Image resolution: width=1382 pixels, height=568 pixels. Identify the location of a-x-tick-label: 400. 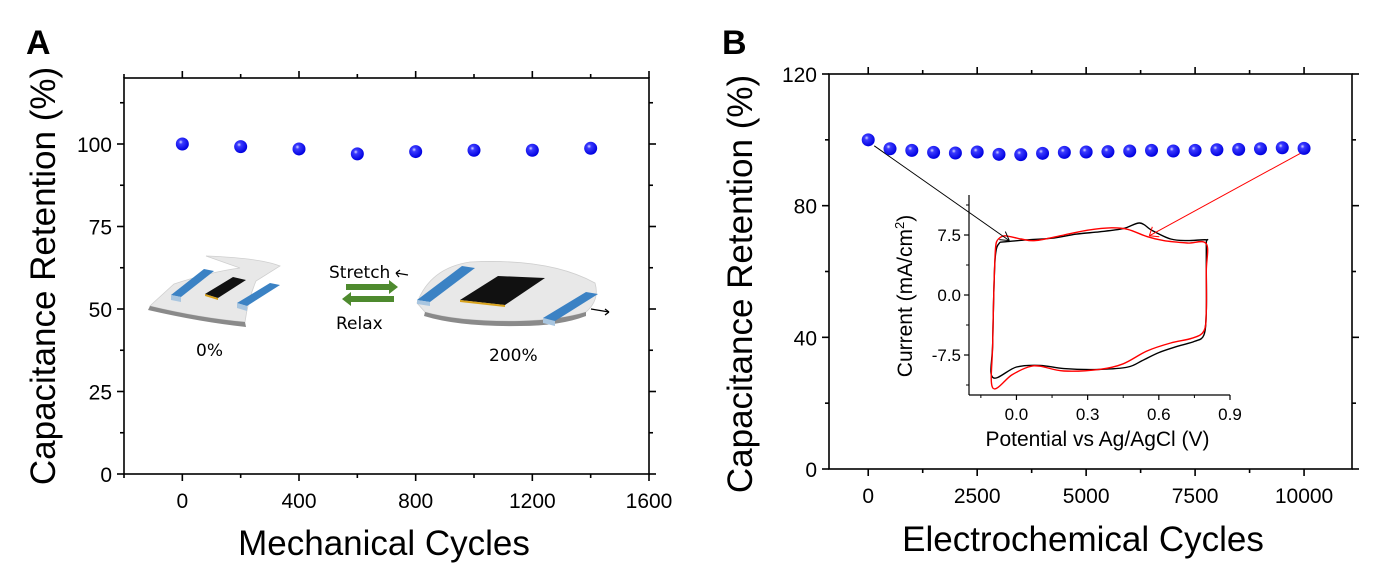
(298, 501).